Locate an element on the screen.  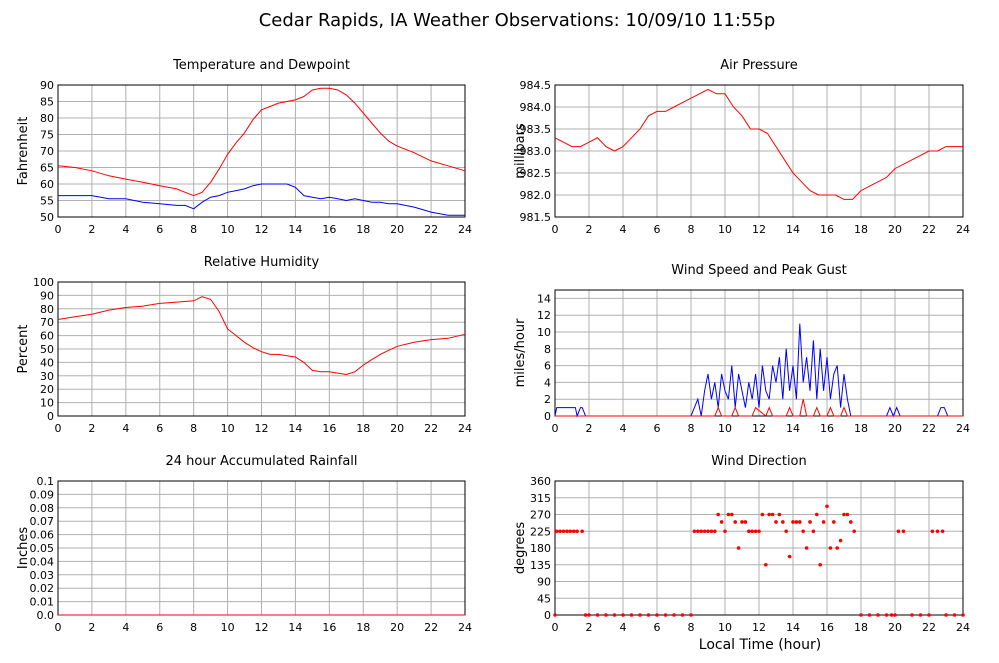
y-tick-label: 30 is located at coordinates (47, 376).